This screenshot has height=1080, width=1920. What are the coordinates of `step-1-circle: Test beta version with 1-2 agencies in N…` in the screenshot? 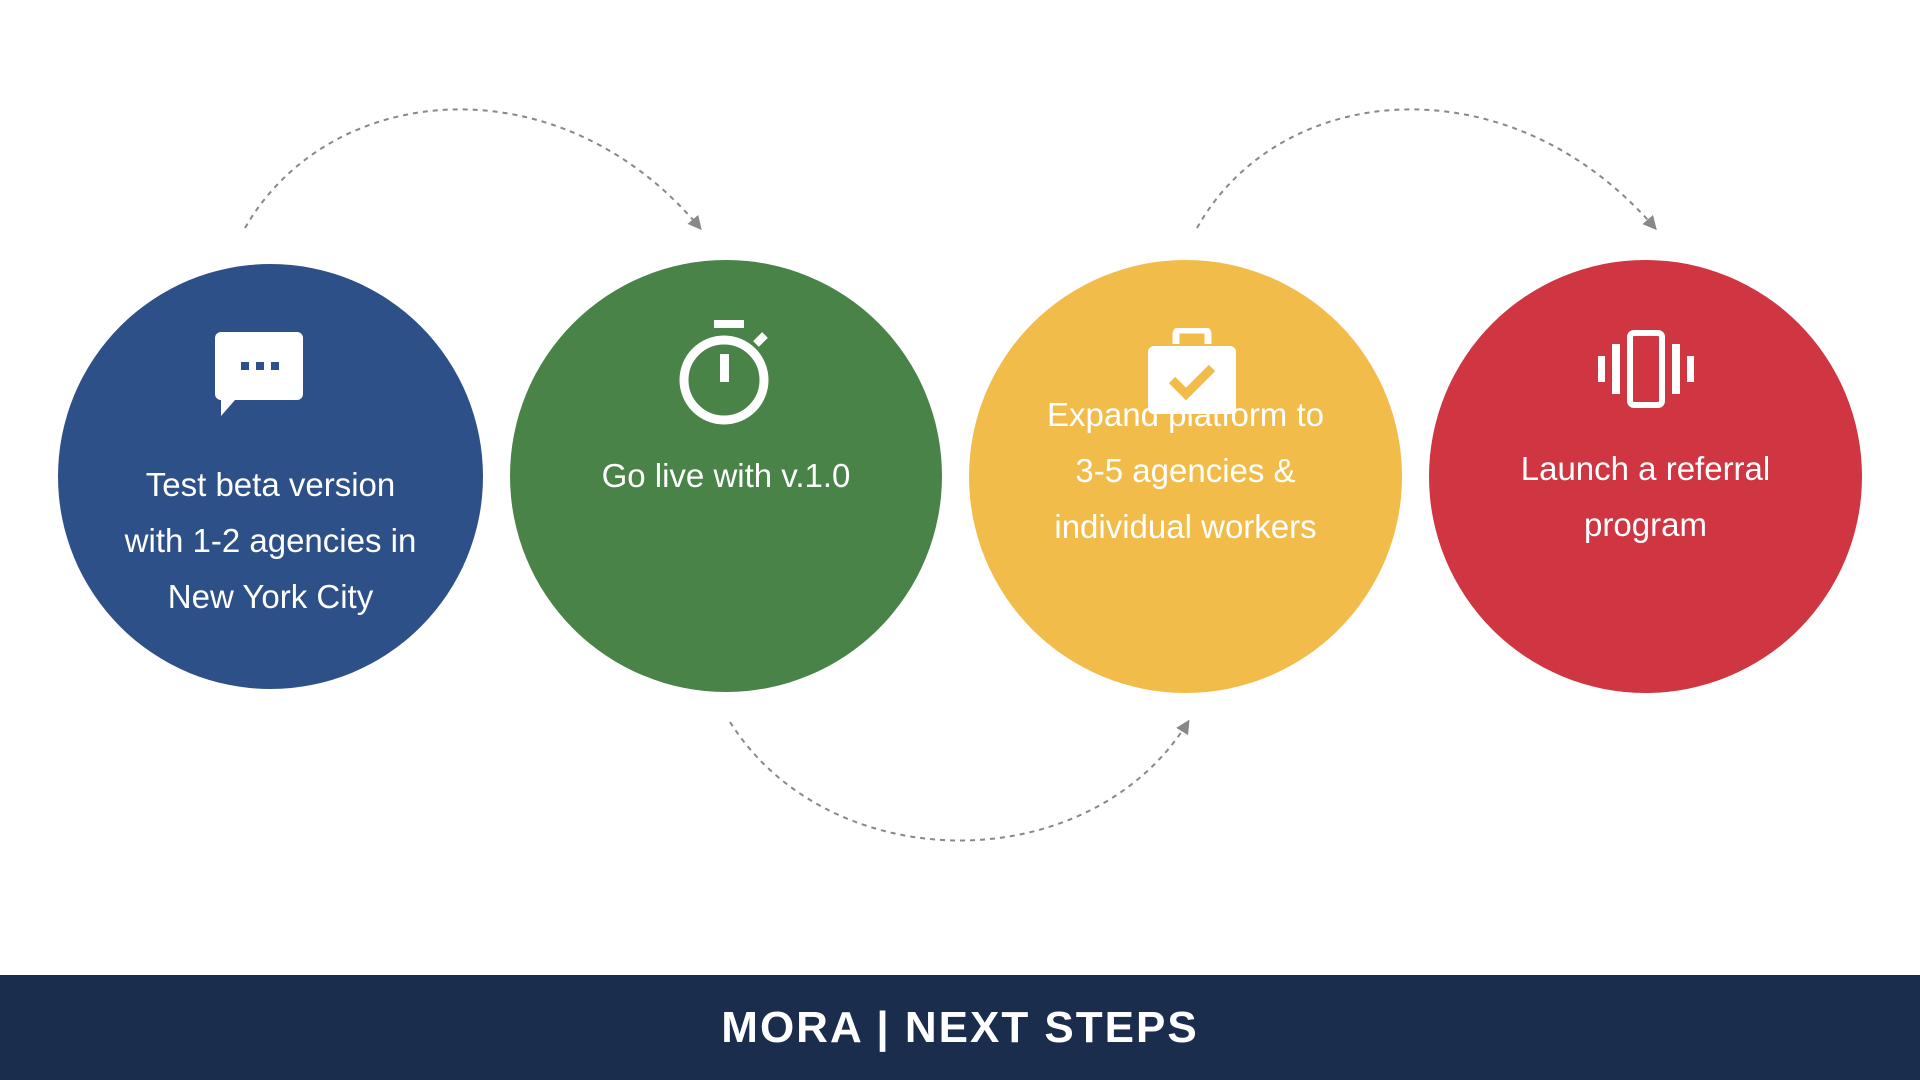 It's located at (270, 476).